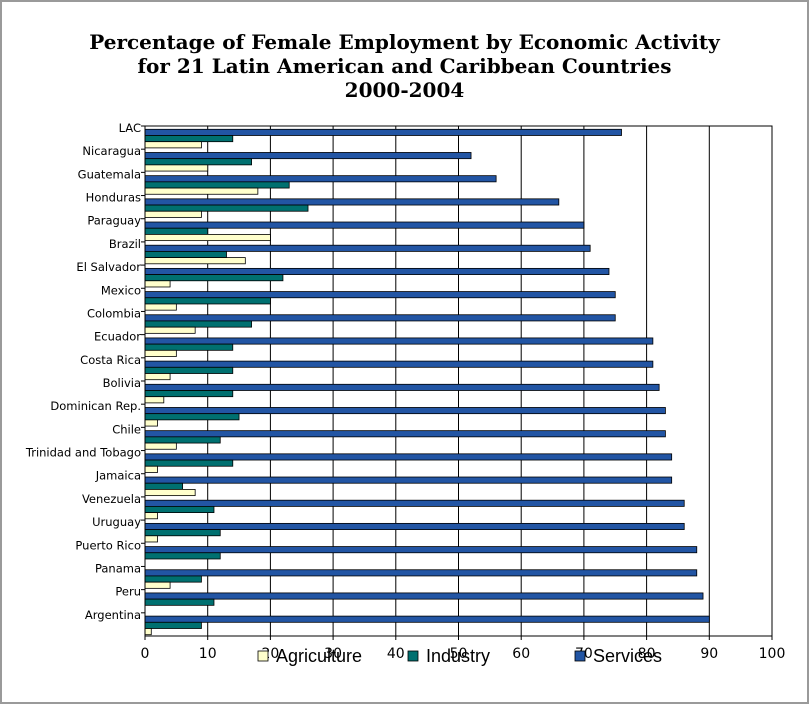  Describe the element at coordinates (118, 476) in the screenshot. I see `category-label: Jamaica` at that location.